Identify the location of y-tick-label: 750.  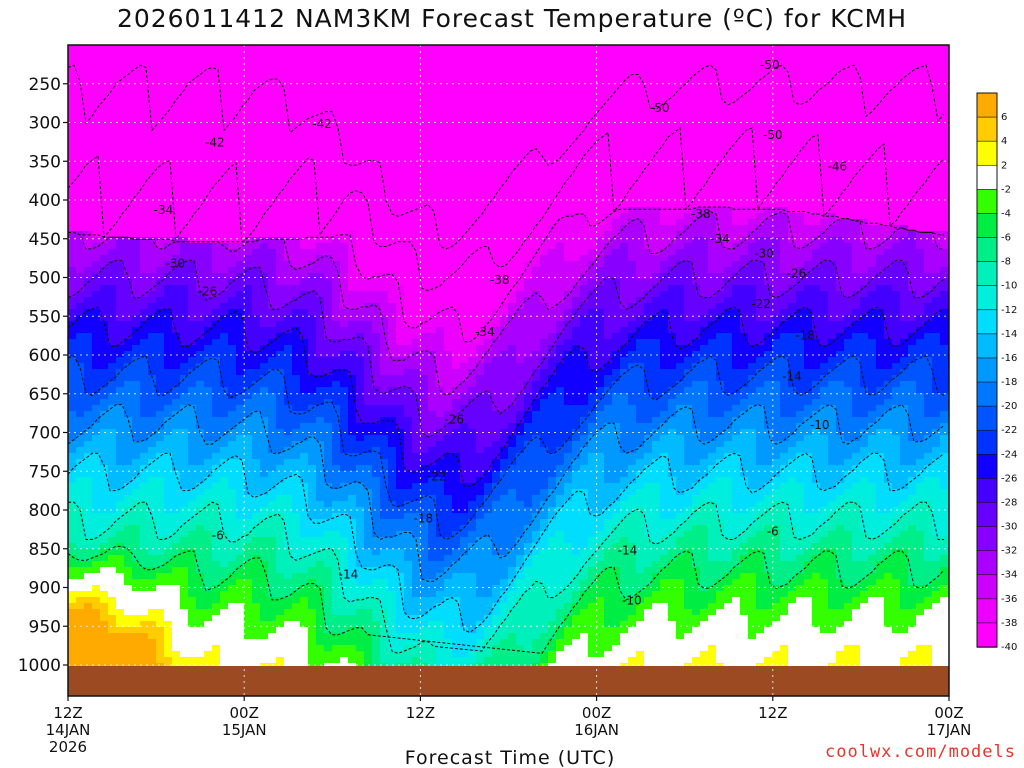
(45, 472).